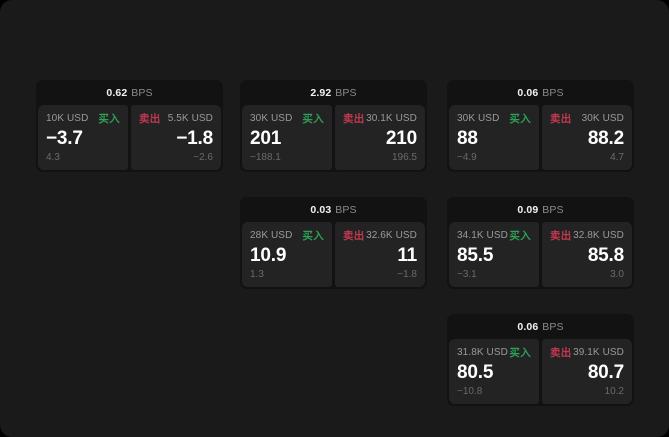 The image size is (669, 437). I want to click on panel-header-row: 卖出 39.1K USD, so click(587, 352).